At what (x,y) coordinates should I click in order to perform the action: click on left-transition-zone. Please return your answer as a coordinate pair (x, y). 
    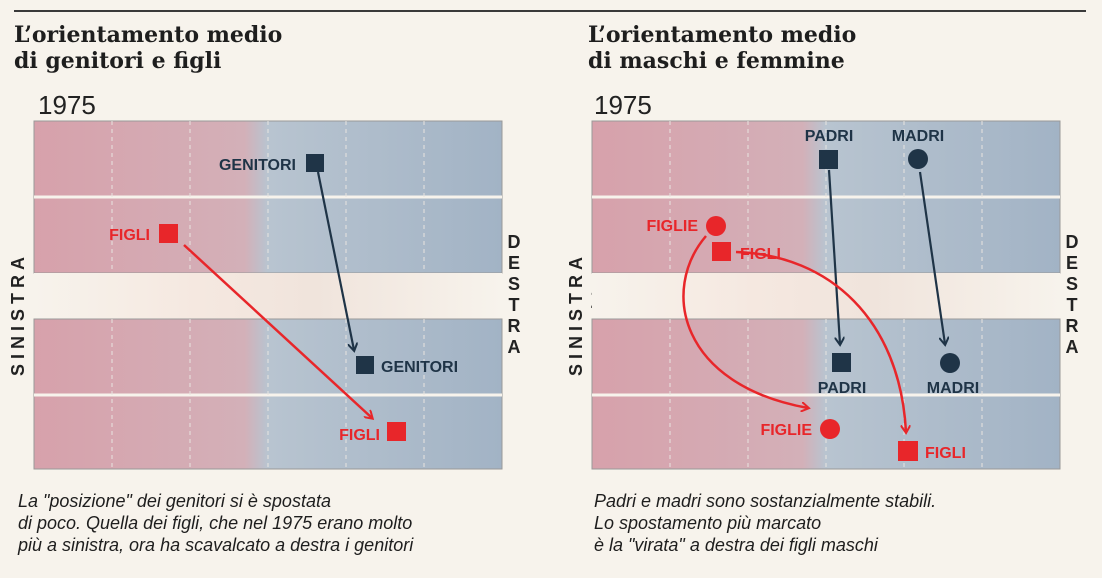
    Looking at the image, I should click on (268, 296).